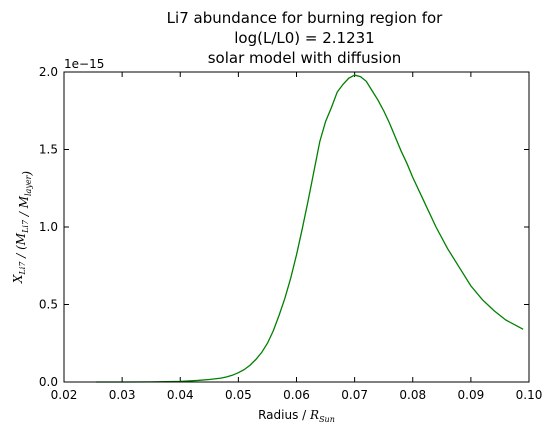 This screenshot has width=554, height=436. What do you see at coordinates (305, 18) in the screenshot?
I see `chart-title-line: Li7 abundance for burning region for` at bounding box center [305, 18].